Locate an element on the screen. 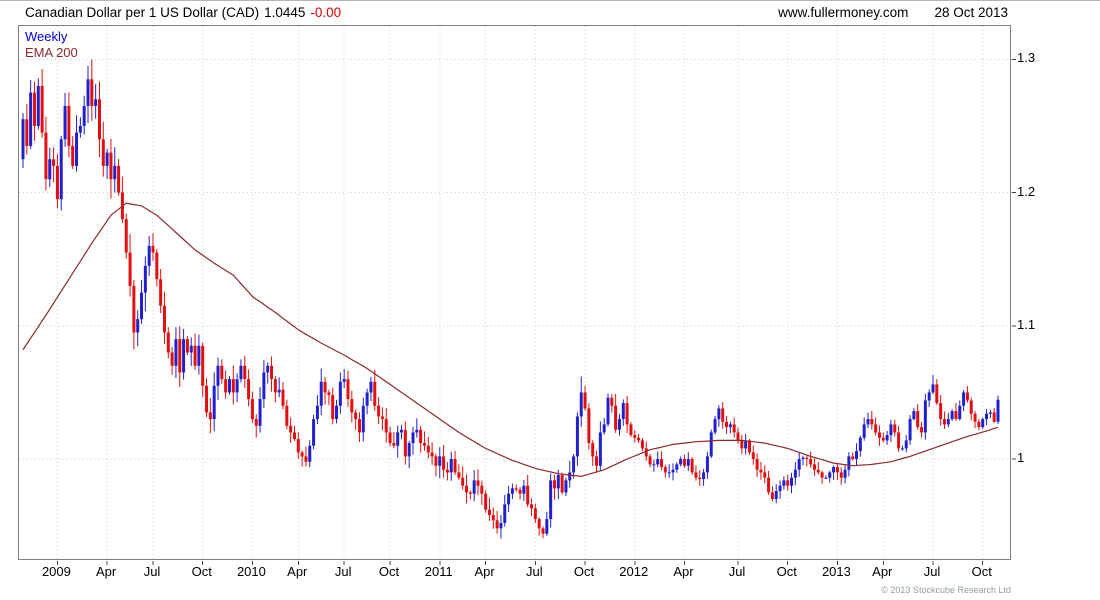 This screenshot has height=600, width=1100. y-axis-label: 1.1 is located at coordinates (1026, 324).